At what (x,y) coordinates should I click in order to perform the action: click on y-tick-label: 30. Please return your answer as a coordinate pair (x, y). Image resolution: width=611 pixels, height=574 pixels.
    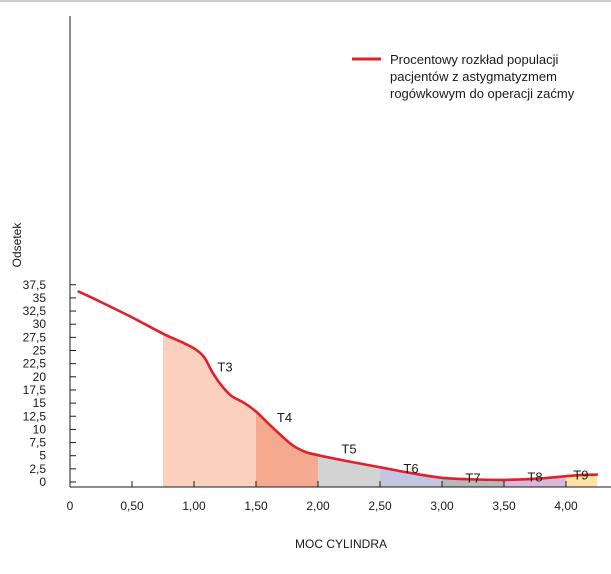
    Looking at the image, I should click on (40, 324).